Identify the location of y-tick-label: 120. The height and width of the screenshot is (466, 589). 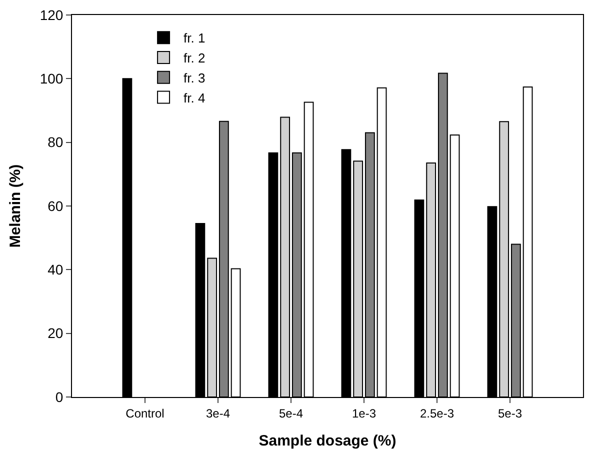
(52, 14).